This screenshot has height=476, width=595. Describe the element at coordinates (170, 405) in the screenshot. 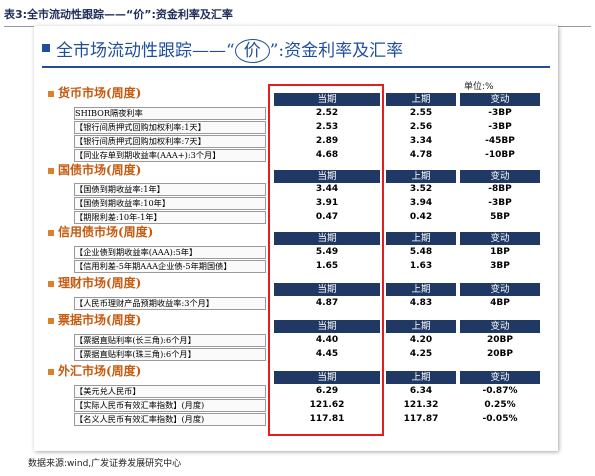

I see `row-label: 【实际人民币有效汇率指数】(月度)` at that location.